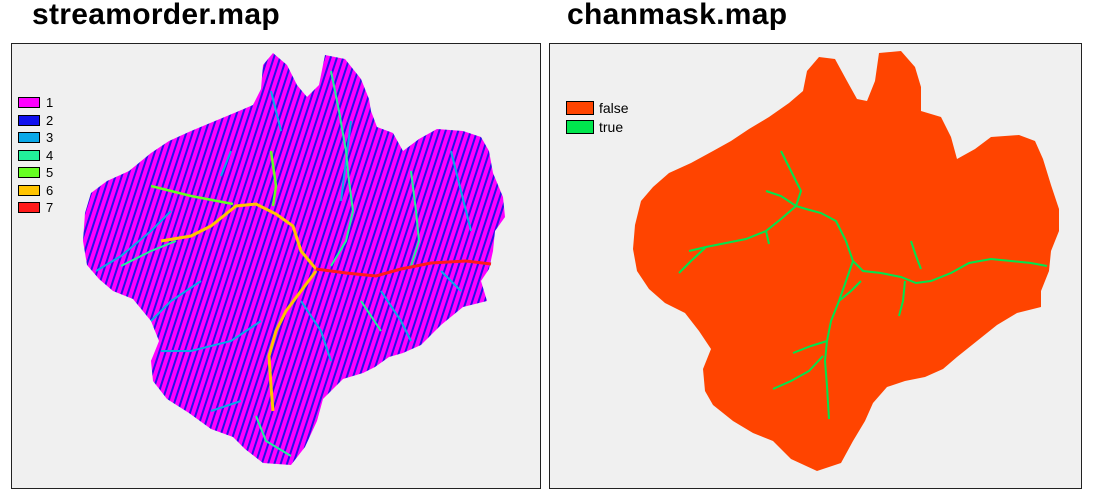 This screenshot has width=1094, height=502. What do you see at coordinates (50, 155) in the screenshot?
I see `legend-label: 4` at bounding box center [50, 155].